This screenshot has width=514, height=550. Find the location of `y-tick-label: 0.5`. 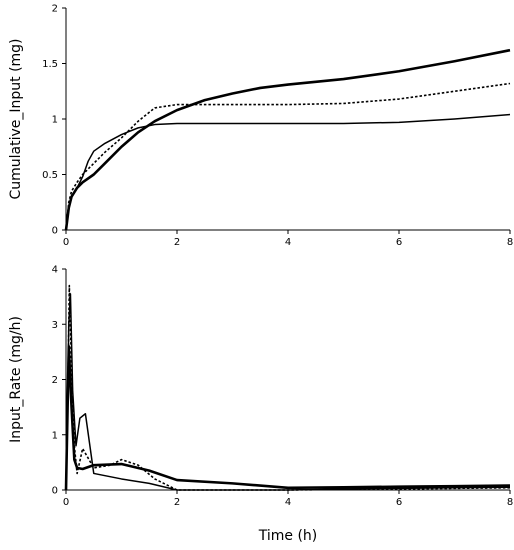

y-tick-label: 0.5 is located at coordinates (50, 175).